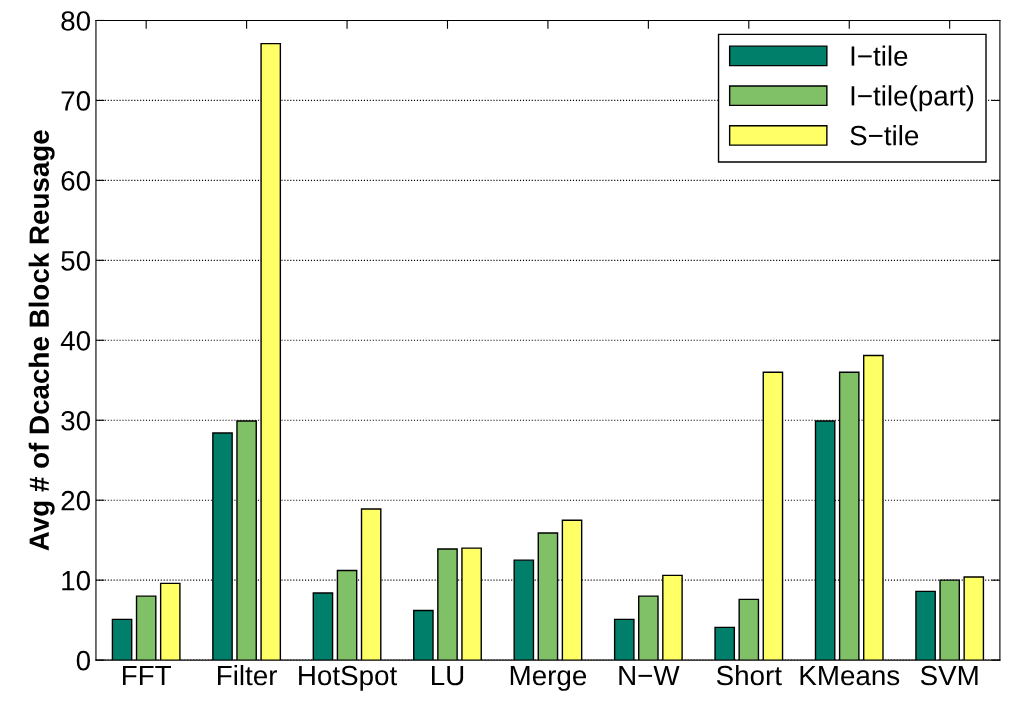 Image resolution: width=1010 pixels, height=706 pixels. Describe the element at coordinates (41, 340) in the screenshot. I see `y-axis-title: Avg # of Dcache Block Reusage` at that location.